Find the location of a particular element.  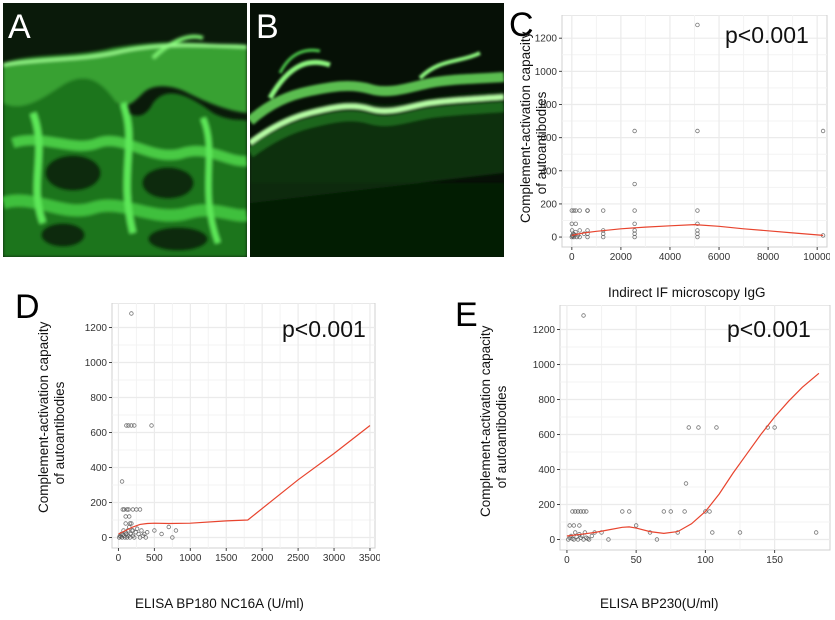

chart-c-x-tick-label: 0 is located at coordinates (572, 257).